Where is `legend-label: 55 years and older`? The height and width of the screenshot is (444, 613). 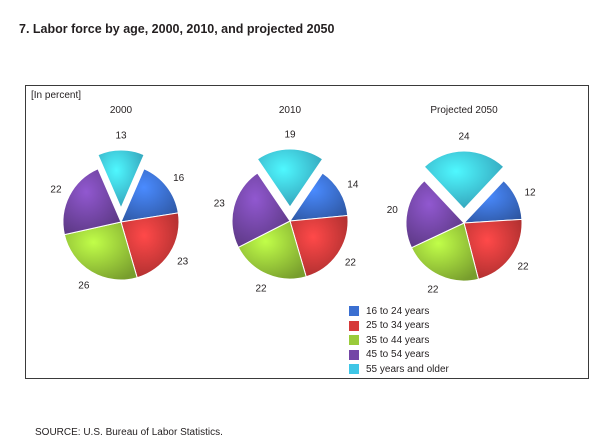 legend-label: 55 years and older is located at coordinates (407, 369).